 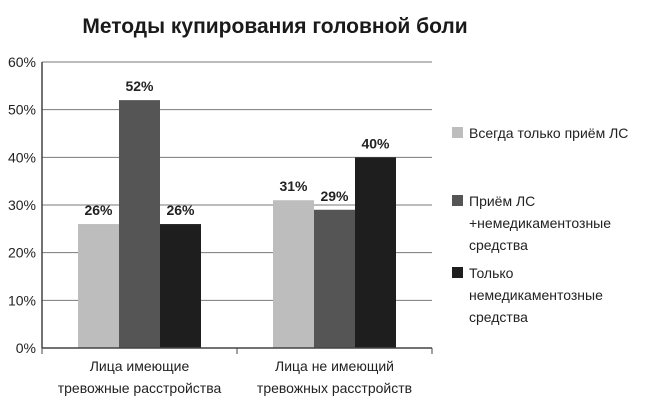 I want to click on data-label: 52%, so click(x=139, y=86).